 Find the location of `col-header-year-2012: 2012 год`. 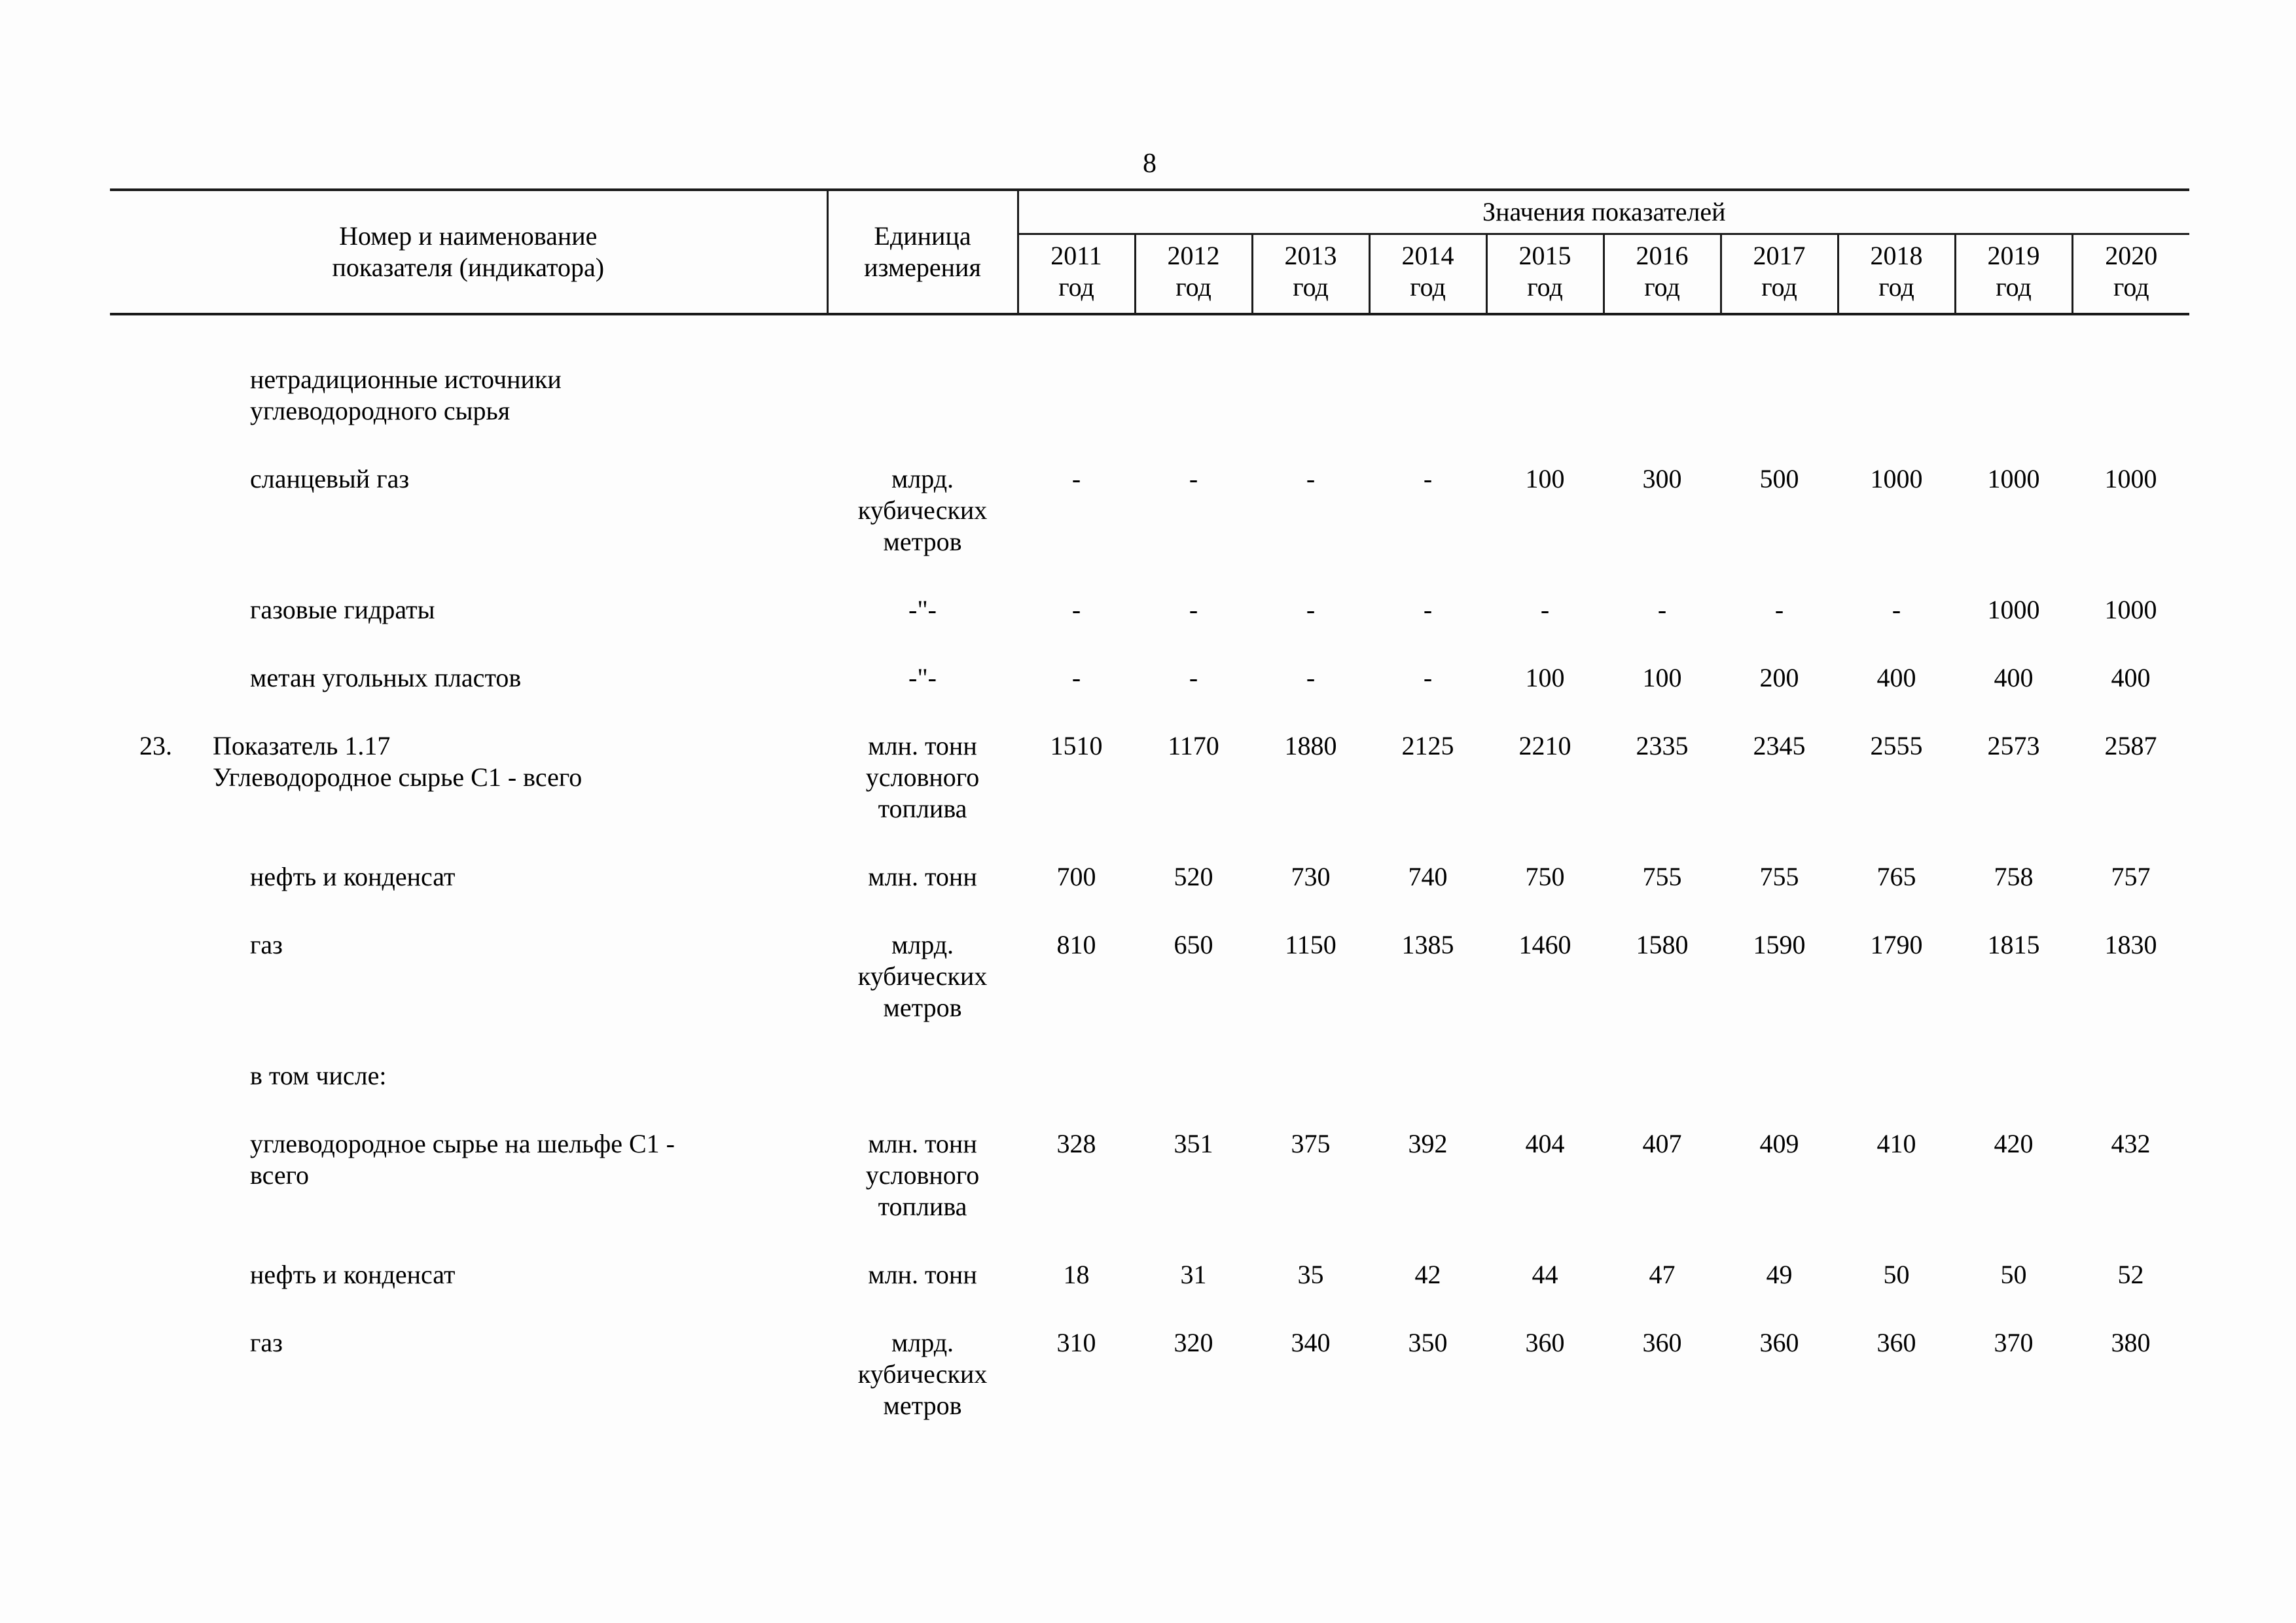

col-header-year-2012: 2012 год is located at coordinates (1193, 274).